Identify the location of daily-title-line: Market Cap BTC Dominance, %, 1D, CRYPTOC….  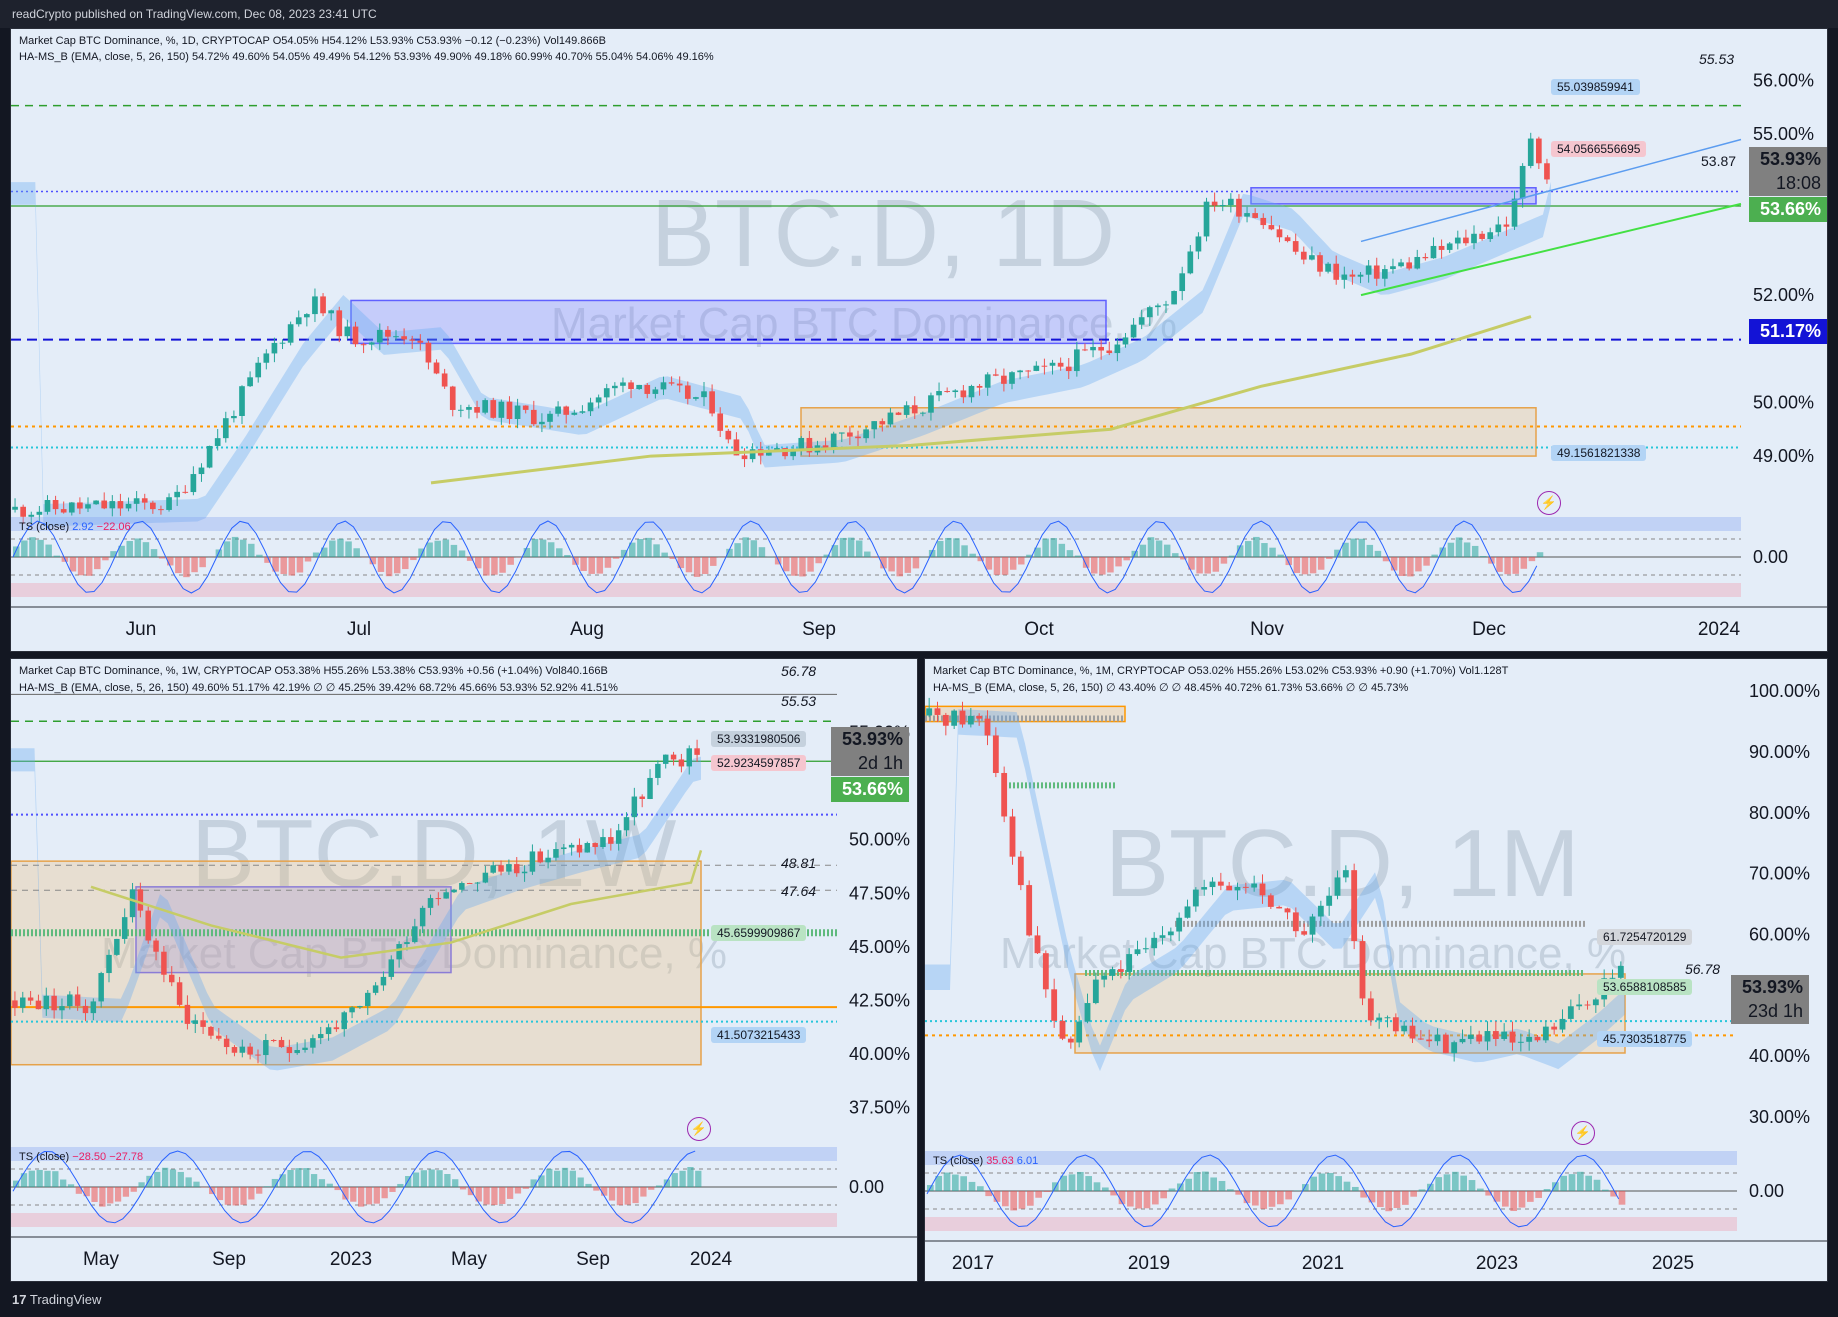
(312, 41).